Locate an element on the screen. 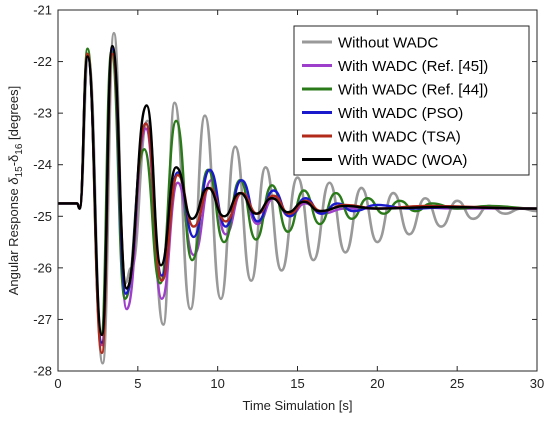 The height and width of the screenshot is (421, 550). y-tick-label: -28 is located at coordinates (42, 371).